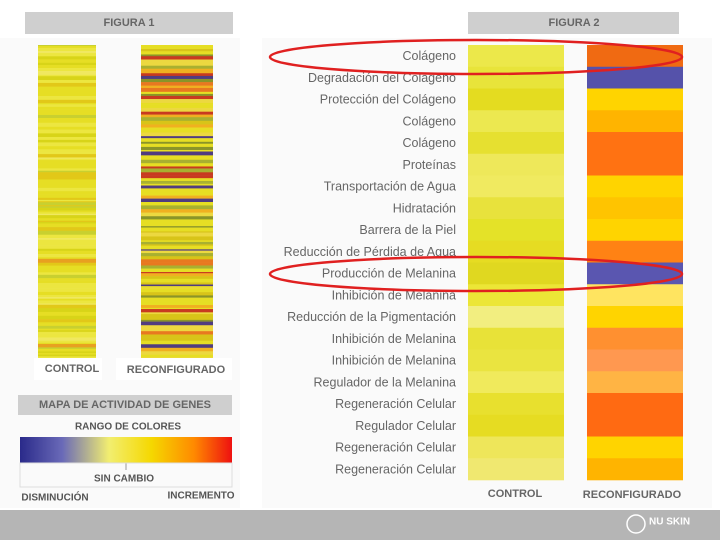 The width and height of the screenshot is (720, 545). Describe the element at coordinates (395, 404) in the screenshot. I see `gene-label: Regeneración Celular` at that location.